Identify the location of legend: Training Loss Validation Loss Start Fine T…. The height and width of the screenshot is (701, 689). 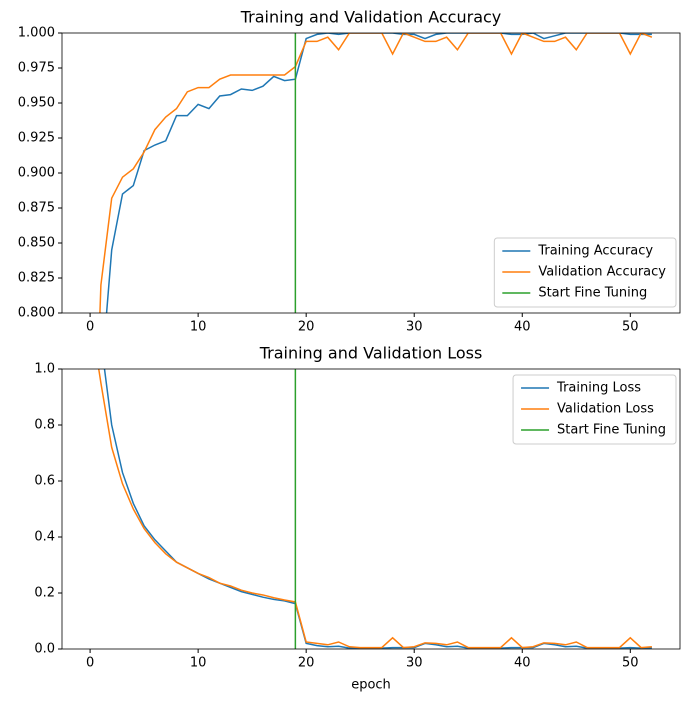
(594, 409).